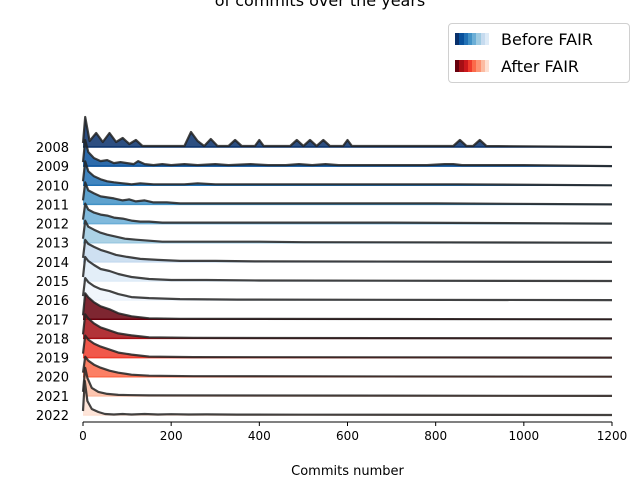 This screenshot has height=480, width=640. I want to click on ridge-area-2017, so click(347, 306).